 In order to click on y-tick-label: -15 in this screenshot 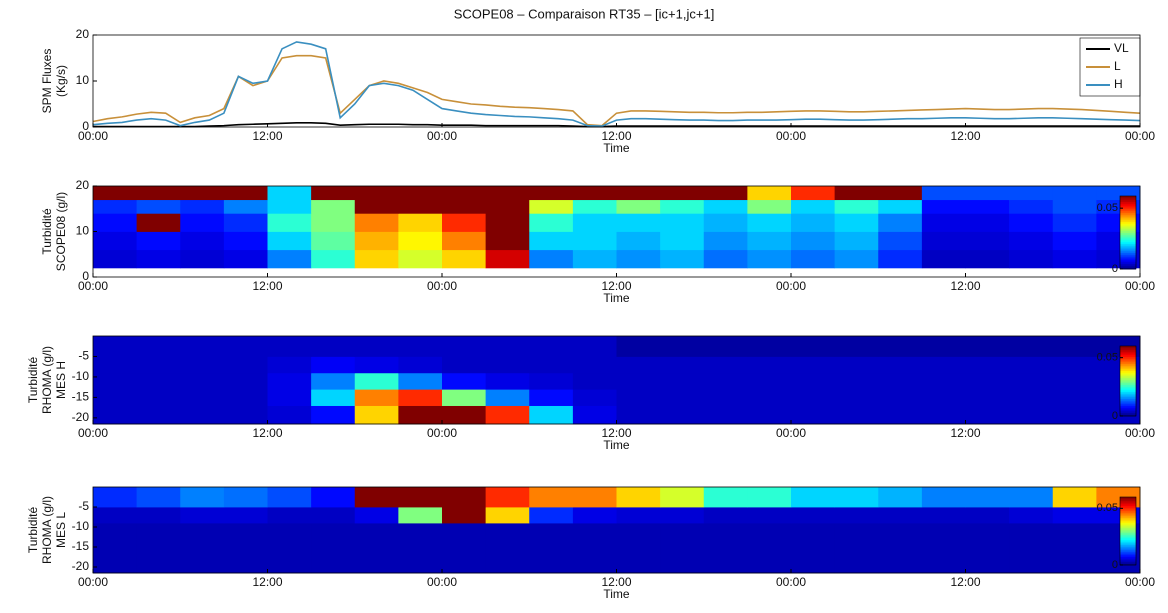, I will do `click(81, 397)`.